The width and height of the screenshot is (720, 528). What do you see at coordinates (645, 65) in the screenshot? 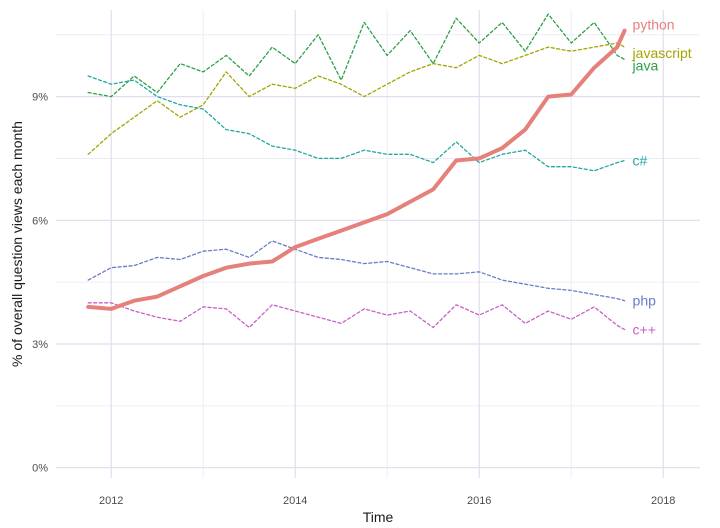
I see `series-label-java: java` at bounding box center [645, 65].